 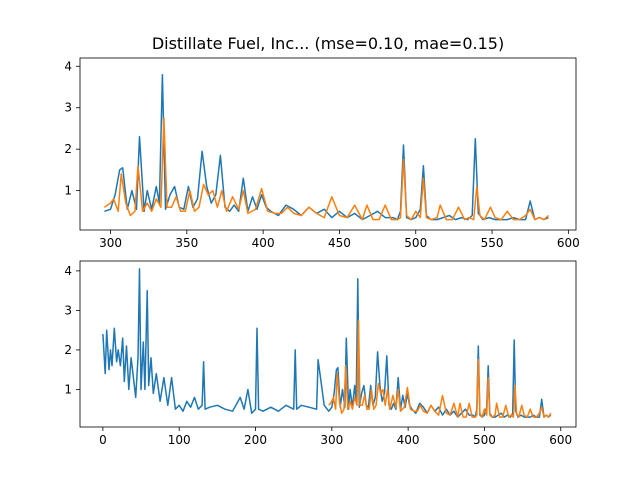 I want to click on x-tick-label: 550, so click(x=492, y=243).